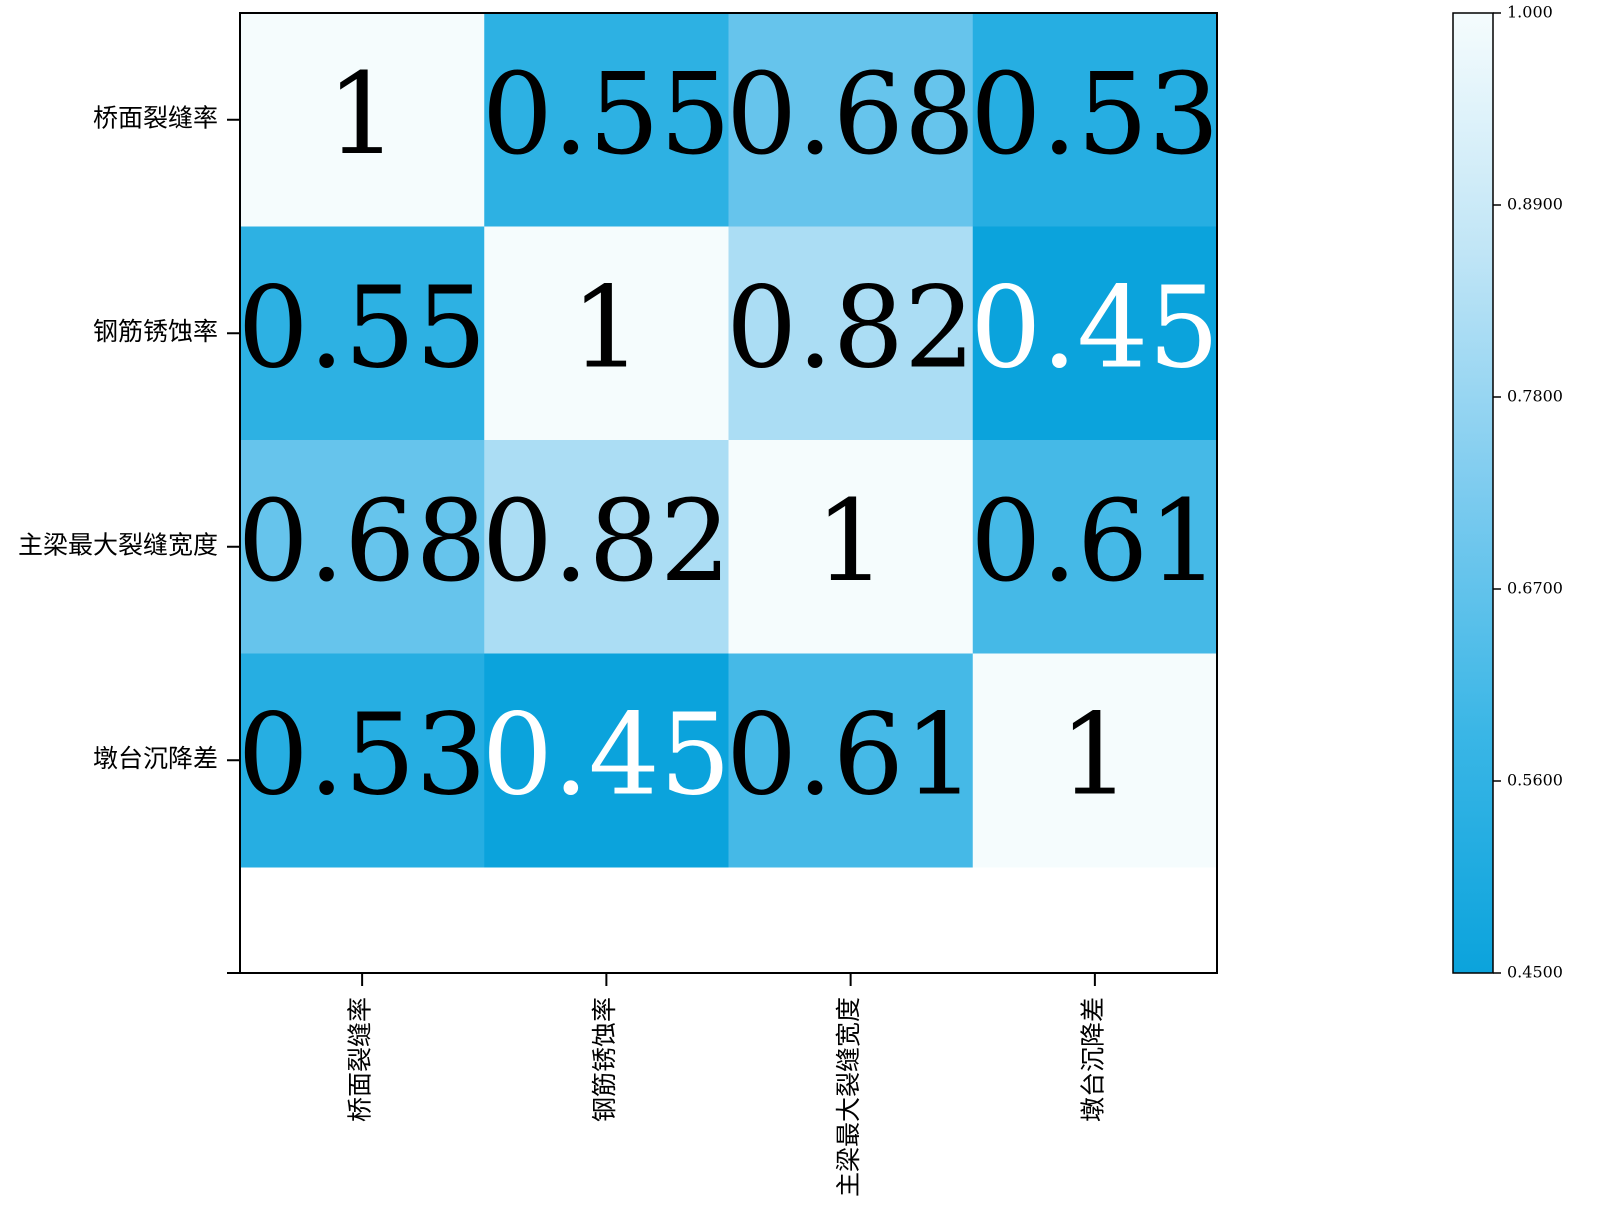 This screenshot has width=1600, height=1224. Describe the element at coordinates (1535, 780) in the screenshot. I see `colorbar-tick-label: 0.5600` at that location.